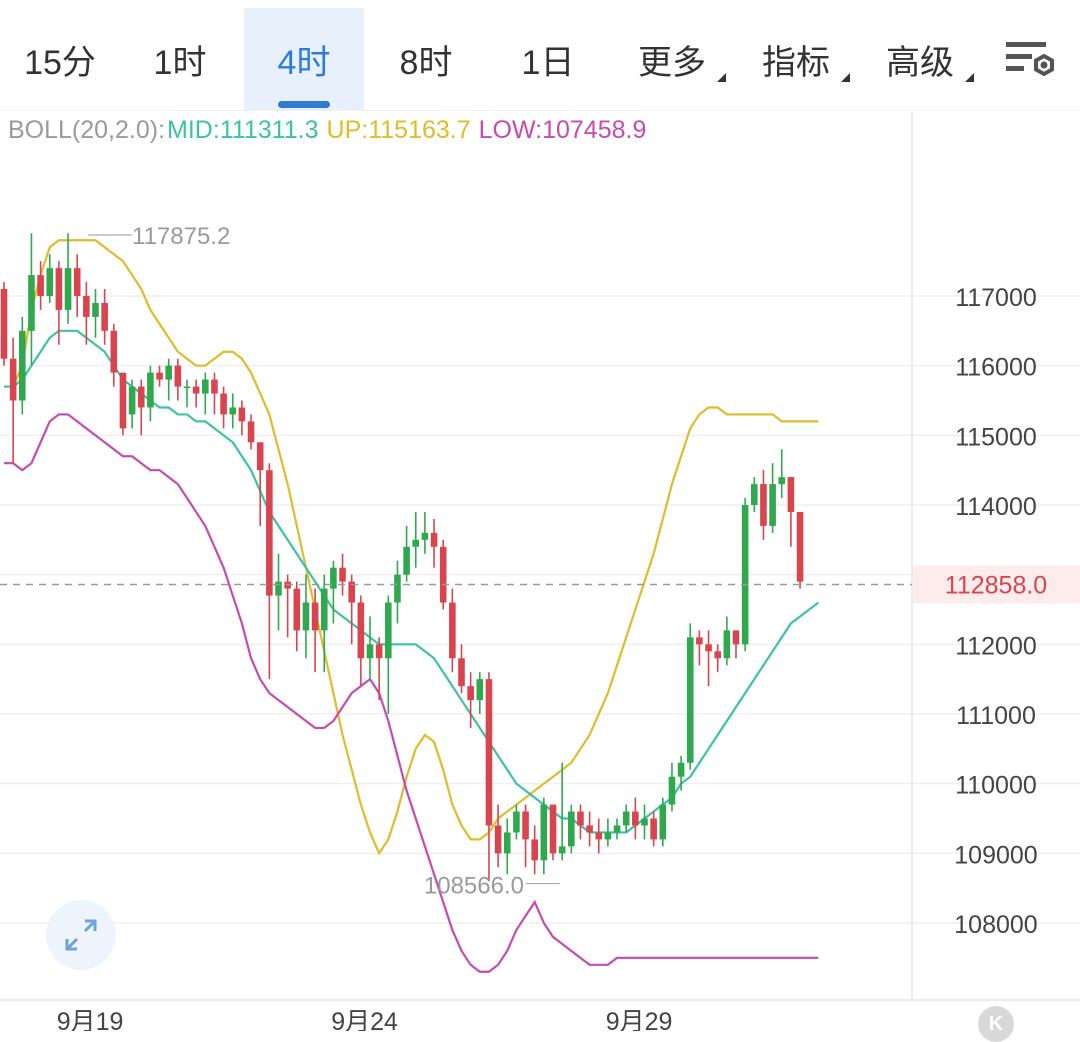 The image size is (1080, 1042). What do you see at coordinates (548, 62) in the screenshot?
I see `tab-label: 1日` at bounding box center [548, 62].